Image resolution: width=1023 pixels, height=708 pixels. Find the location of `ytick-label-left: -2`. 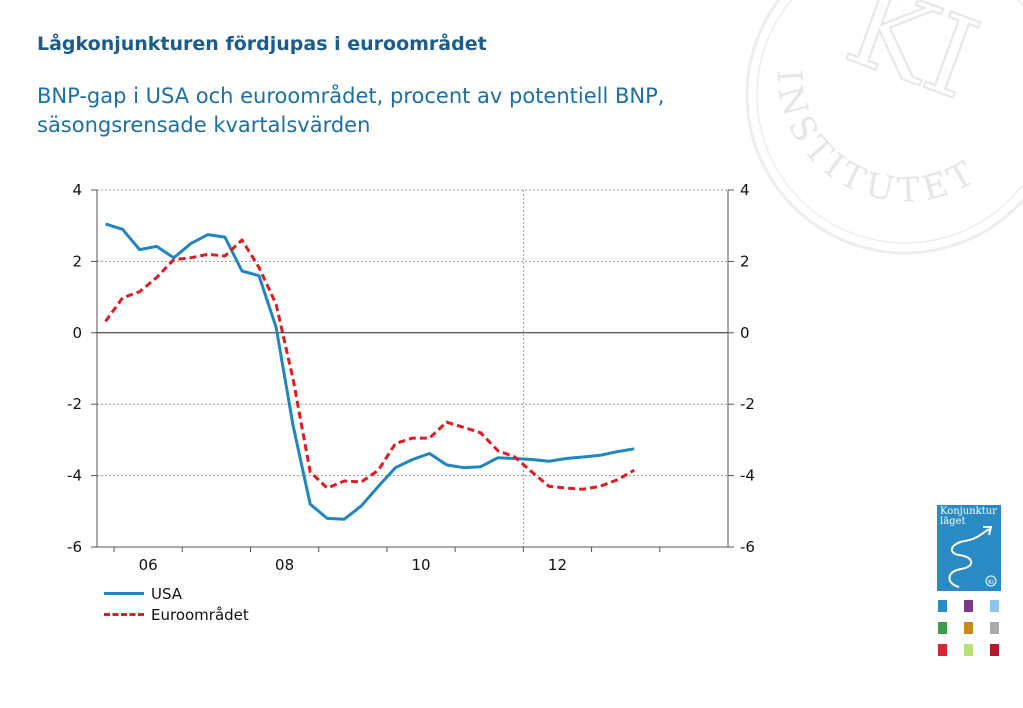

ytick-label-left: -2 is located at coordinates (74, 404).